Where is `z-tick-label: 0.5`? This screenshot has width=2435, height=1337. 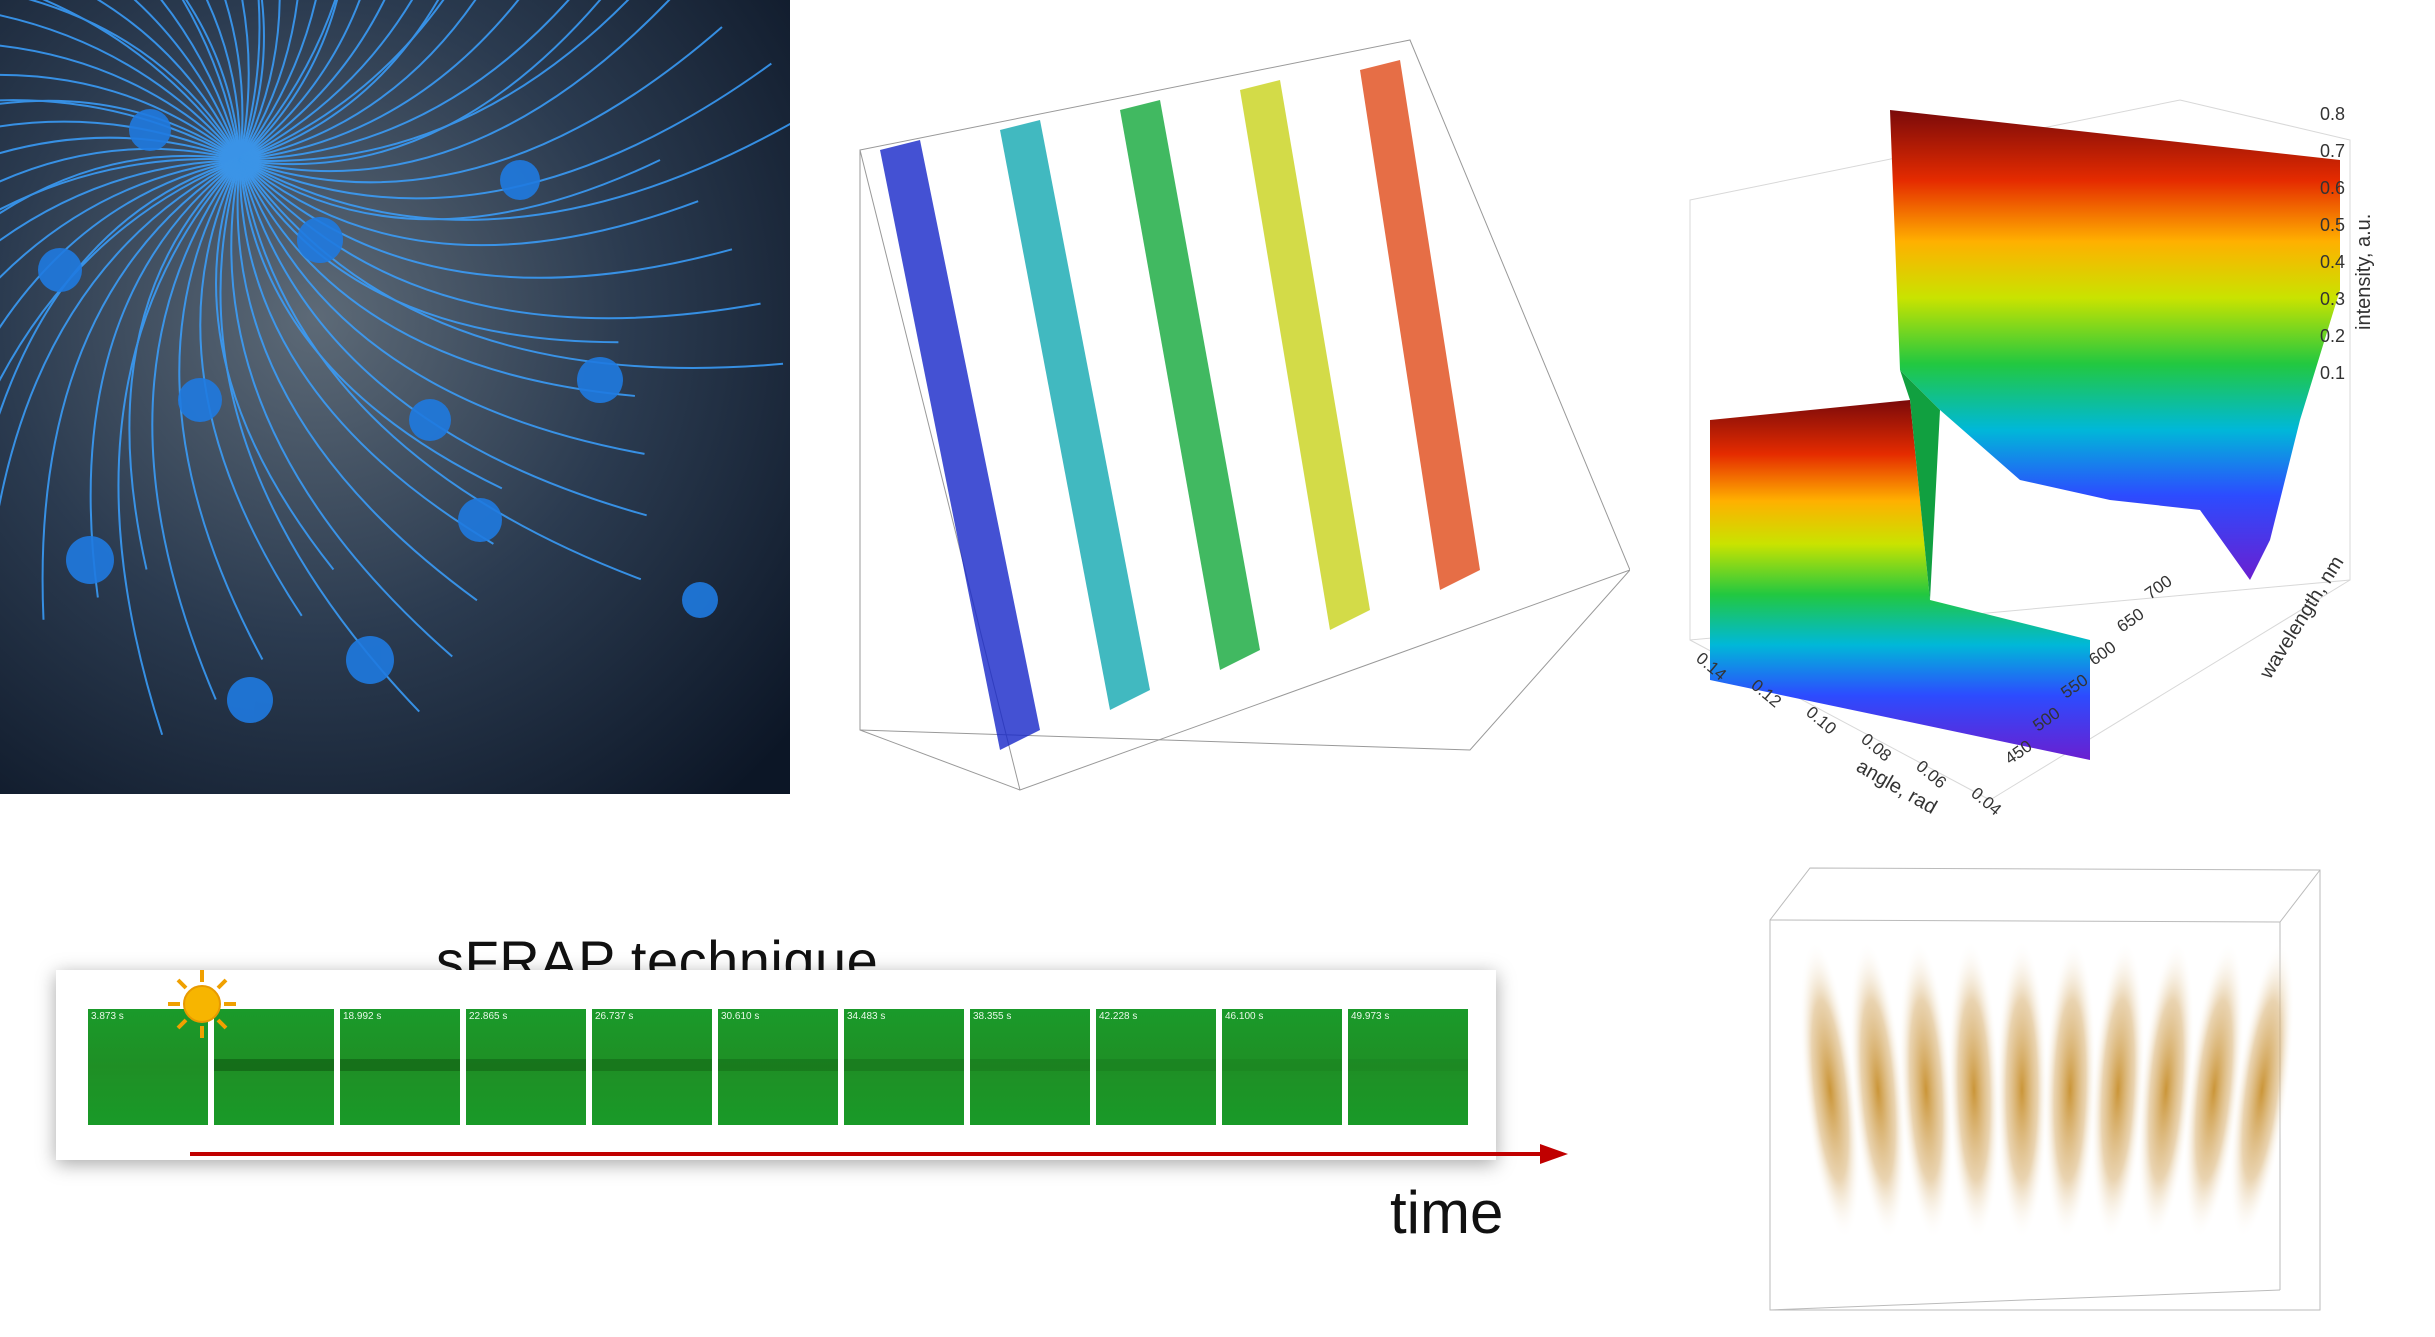 z-tick-label: 0.5 is located at coordinates (2332, 225).